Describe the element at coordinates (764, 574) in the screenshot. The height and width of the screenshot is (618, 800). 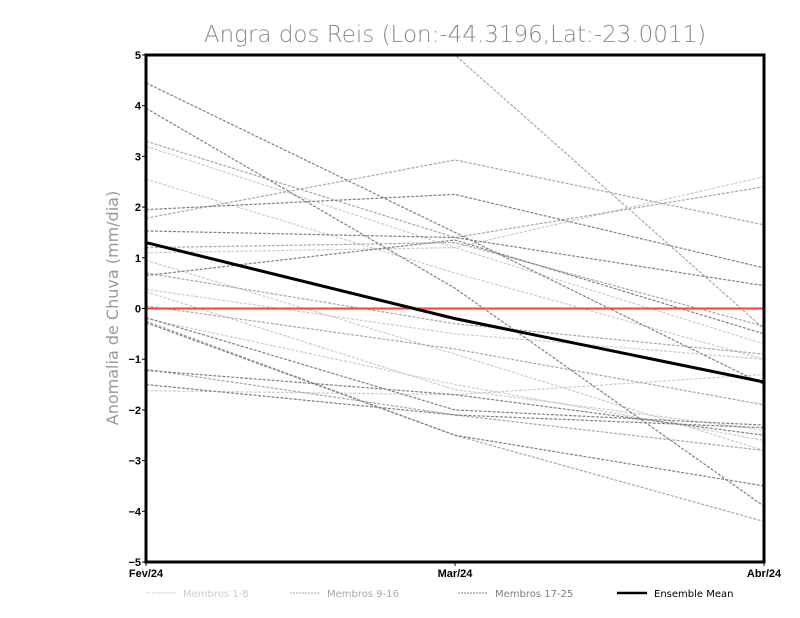
I see `x-tick-label: Abr/24` at that location.